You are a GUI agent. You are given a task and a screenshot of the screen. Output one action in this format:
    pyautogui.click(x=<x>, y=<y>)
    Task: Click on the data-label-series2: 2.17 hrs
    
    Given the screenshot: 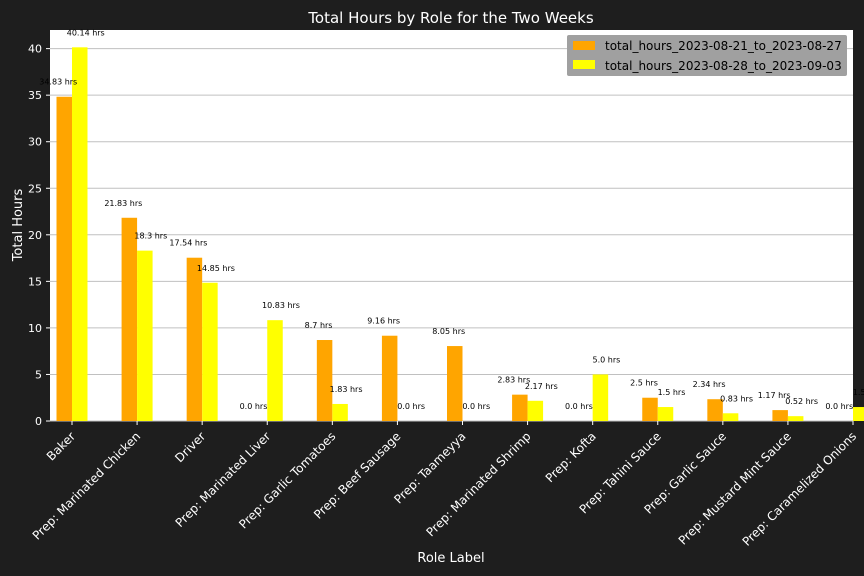 What is the action you would take?
    pyautogui.click(x=541, y=386)
    